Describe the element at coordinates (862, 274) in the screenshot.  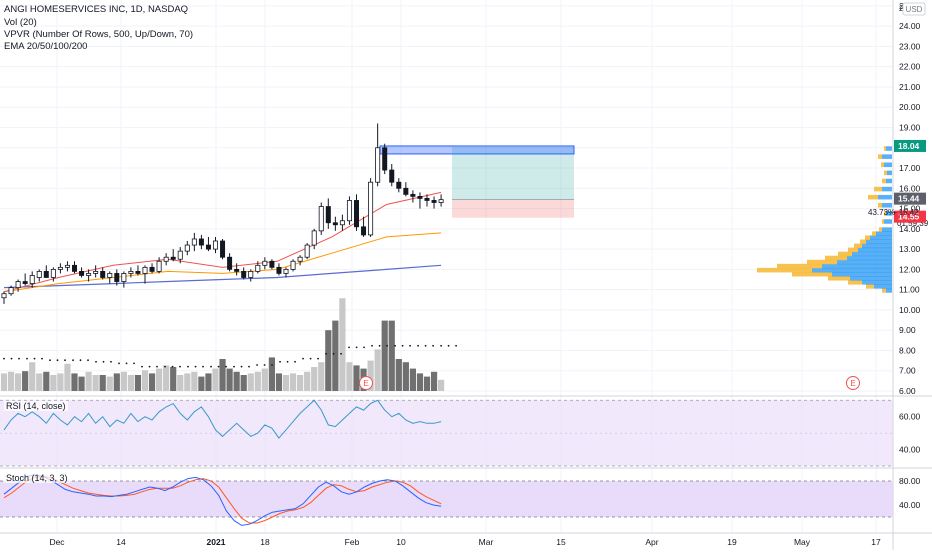
I see `vp-up-bar` at that location.